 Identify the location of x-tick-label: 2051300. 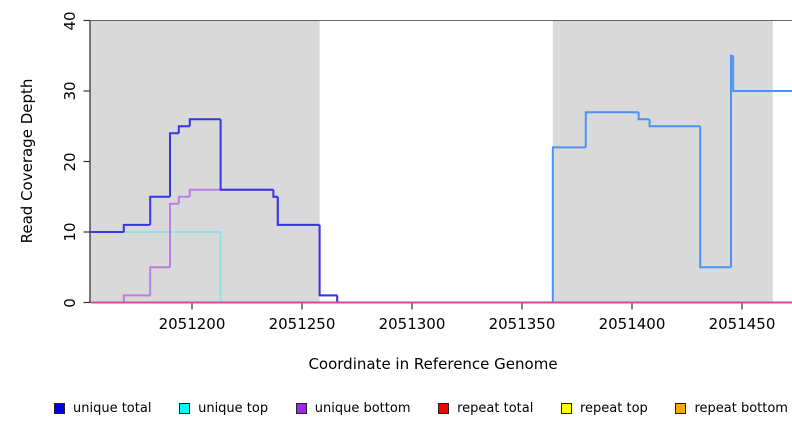
(412, 324).